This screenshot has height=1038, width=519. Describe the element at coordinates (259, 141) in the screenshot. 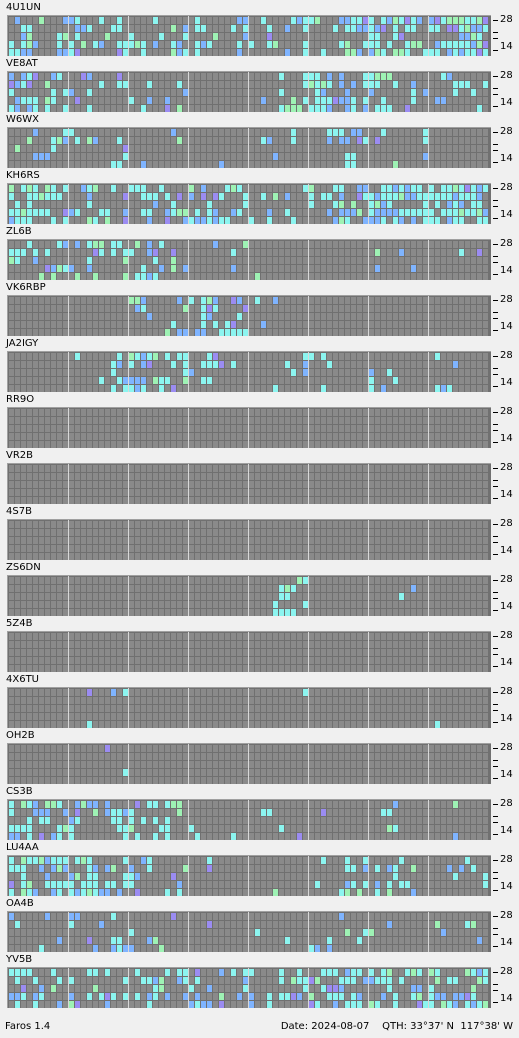

I see `beacon-panel: W6WX 28 14` at that location.